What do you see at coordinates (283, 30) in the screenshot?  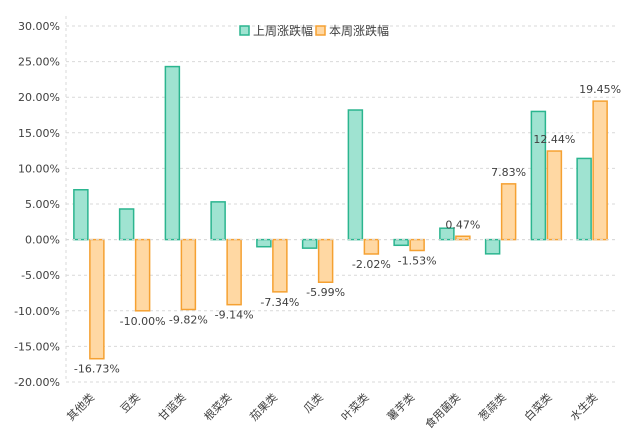 I see `legend-label-last-week: 上周涨跌幅` at bounding box center [283, 30].